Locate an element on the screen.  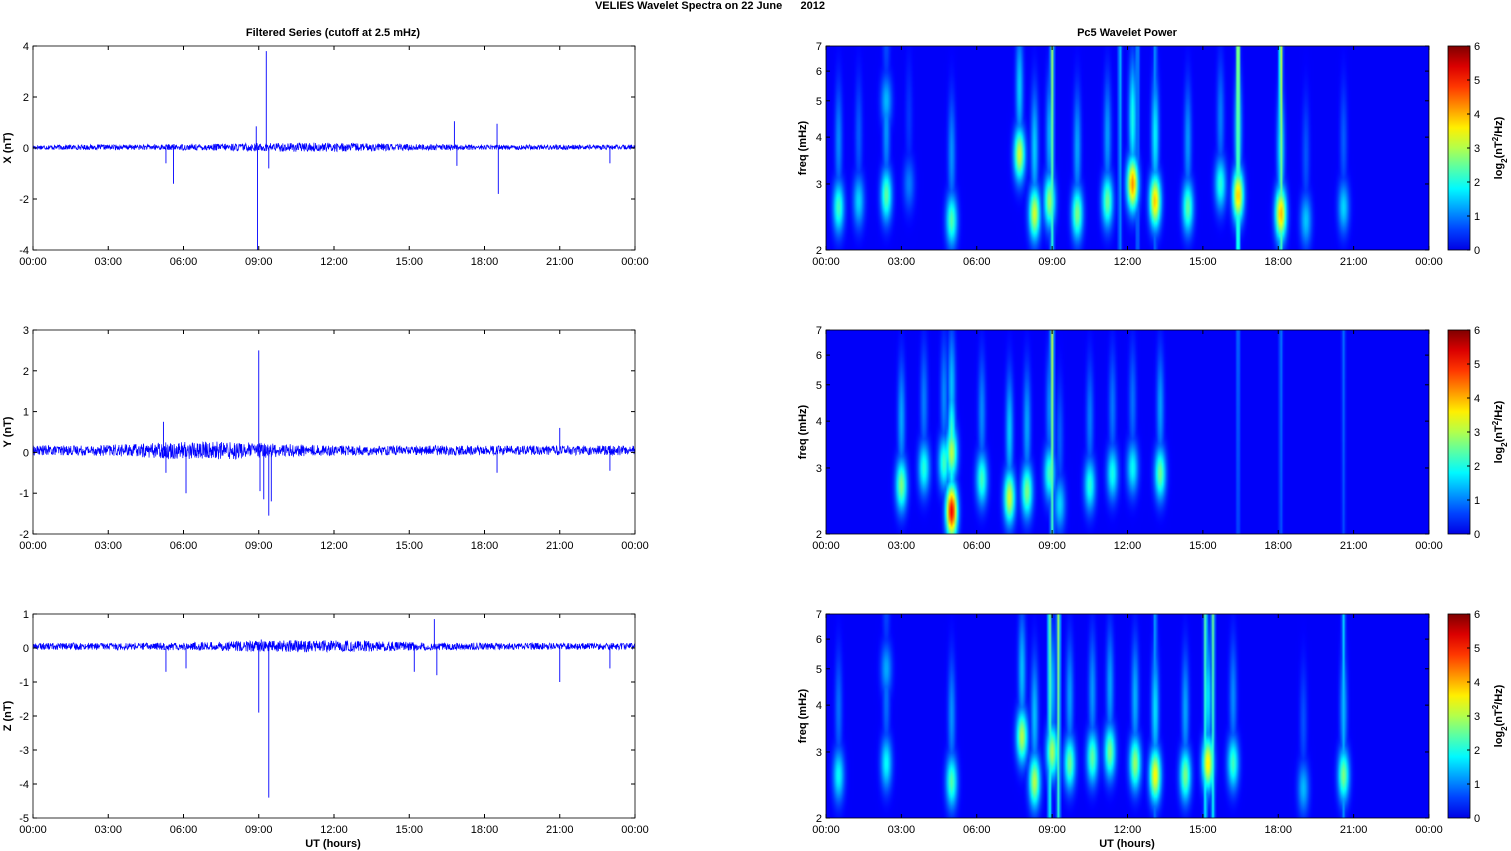
y-axis-label: Z (nT) is located at coordinates (8, 715).